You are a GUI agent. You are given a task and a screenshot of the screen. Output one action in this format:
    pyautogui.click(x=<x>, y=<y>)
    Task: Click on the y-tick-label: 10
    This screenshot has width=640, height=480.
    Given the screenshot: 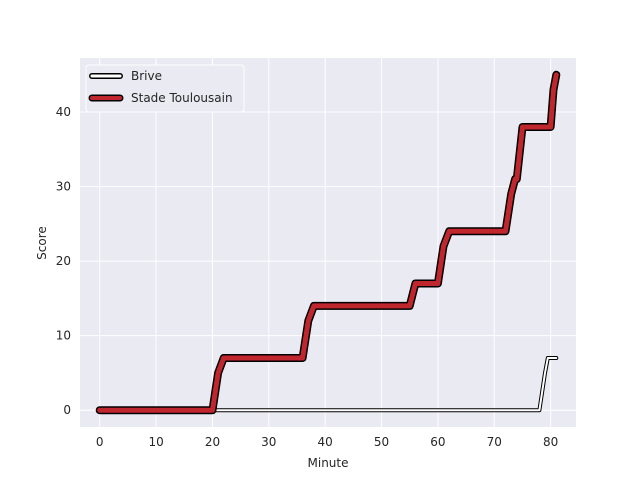 What is the action you would take?
    pyautogui.click(x=63, y=336)
    